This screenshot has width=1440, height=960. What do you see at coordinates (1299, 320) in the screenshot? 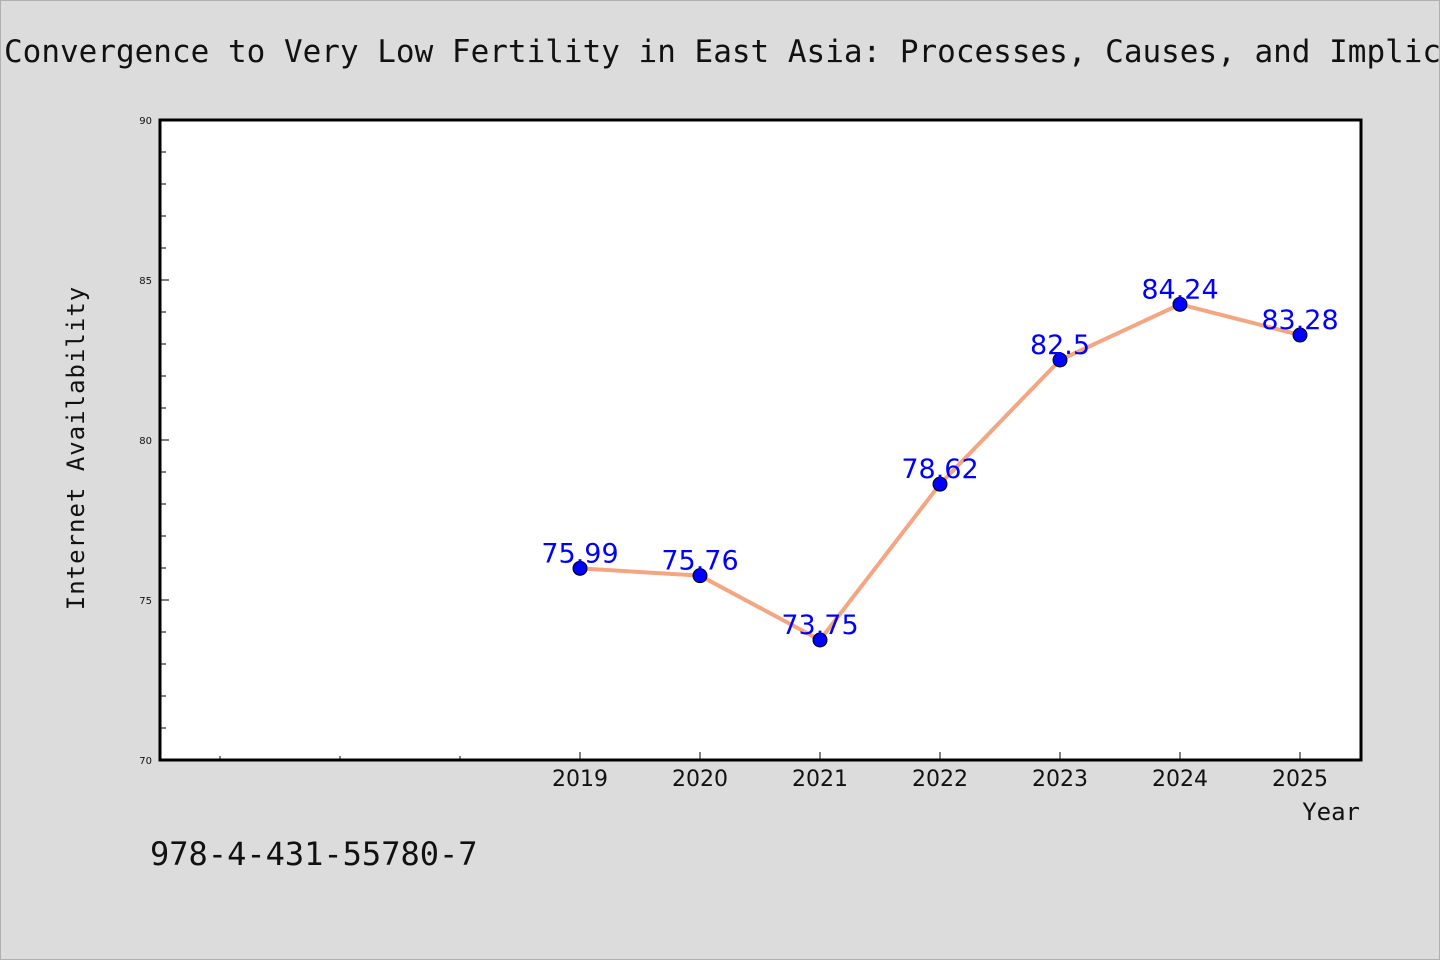
I see `data-label: 83.28` at bounding box center [1299, 320].